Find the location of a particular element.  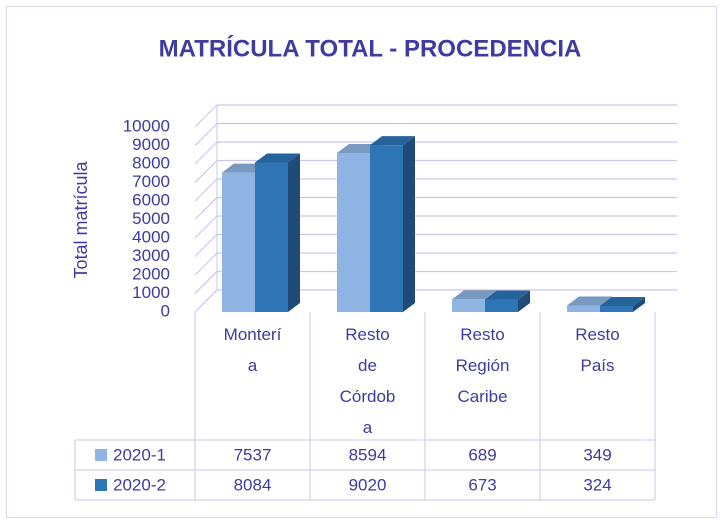

table-value: 324 is located at coordinates (597, 484).